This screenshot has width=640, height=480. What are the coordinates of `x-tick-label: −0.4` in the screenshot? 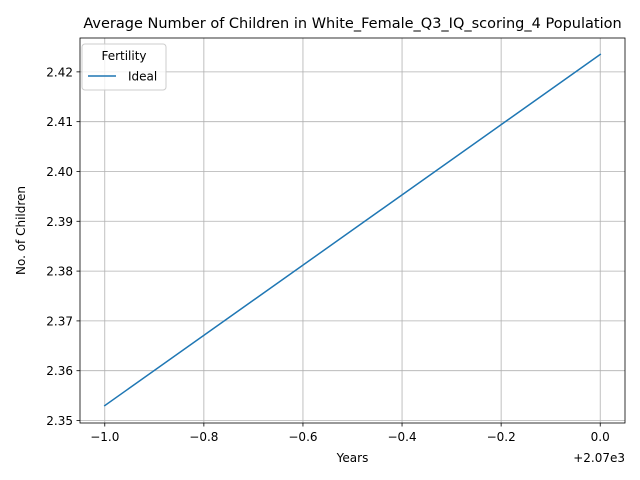 It's located at (401, 437).